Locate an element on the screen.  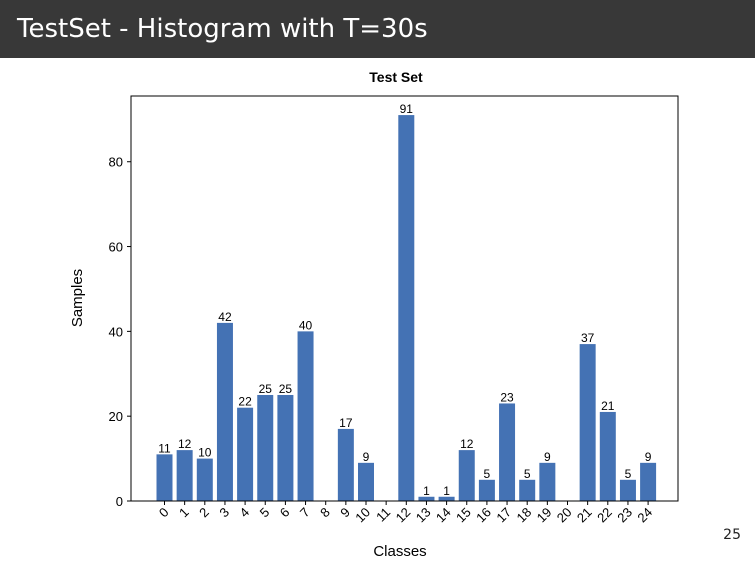
data-label-23: 5 is located at coordinates (628, 474).